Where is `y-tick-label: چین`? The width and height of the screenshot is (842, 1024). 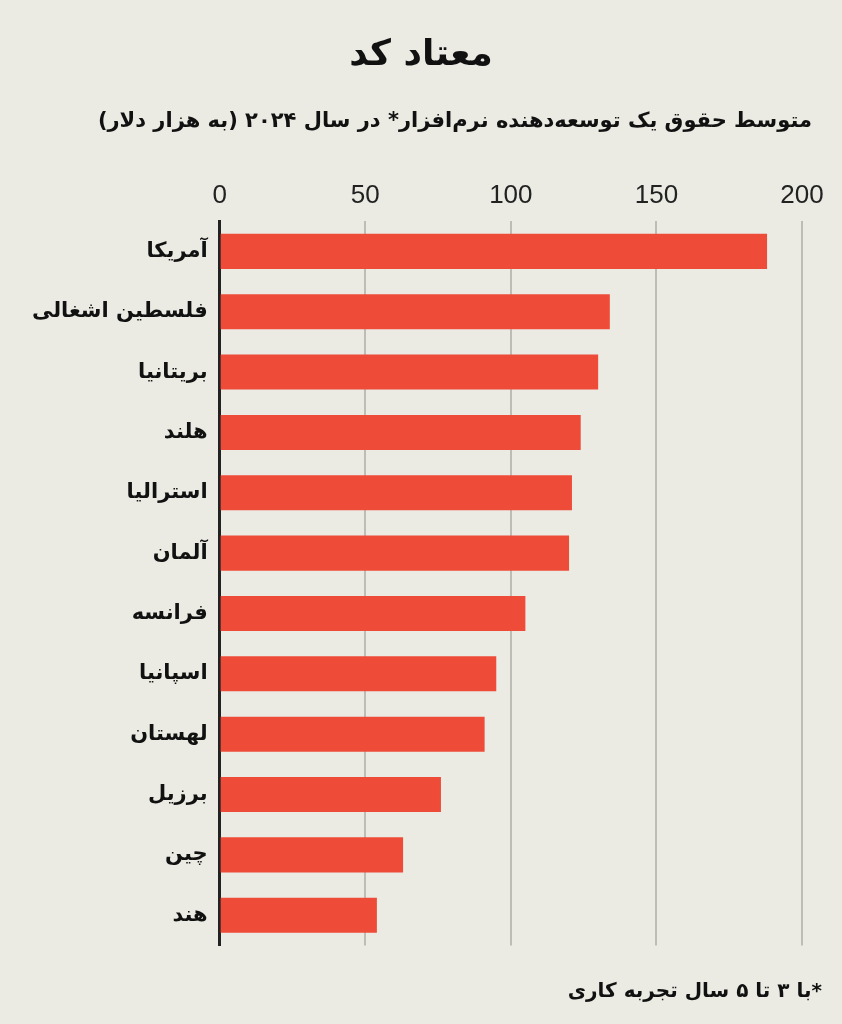 y-tick-label: چین is located at coordinates (186, 853).